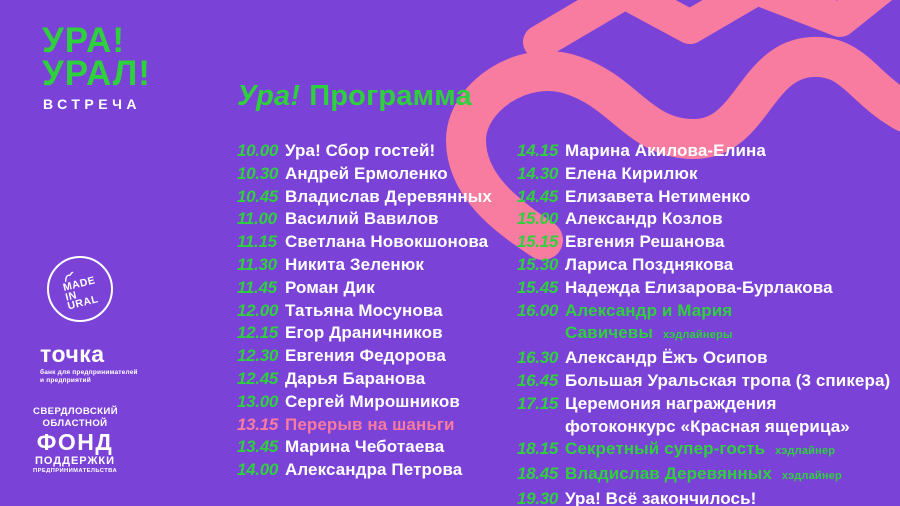  I want to click on schedule-row: 15.30 Лариса Позднякова, so click(708, 265).